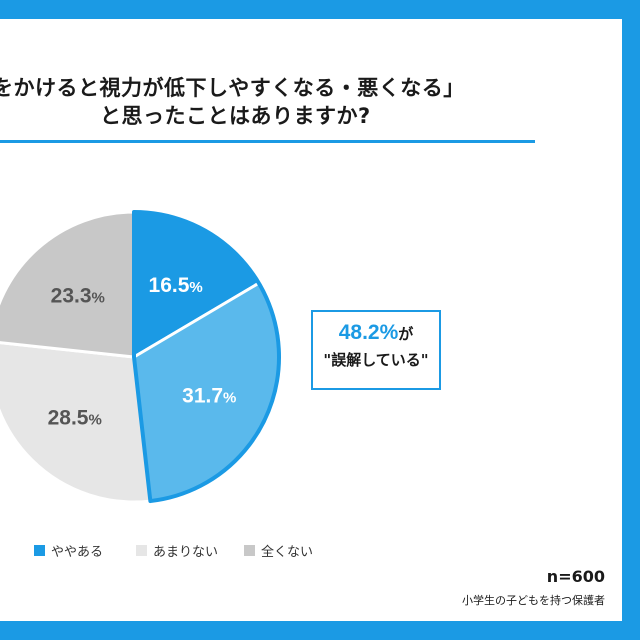 This screenshot has height=640, width=640. Describe the element at coordinates (75, 418) in the screenshot. I see `slice-label-2: 28.5%` at that location.